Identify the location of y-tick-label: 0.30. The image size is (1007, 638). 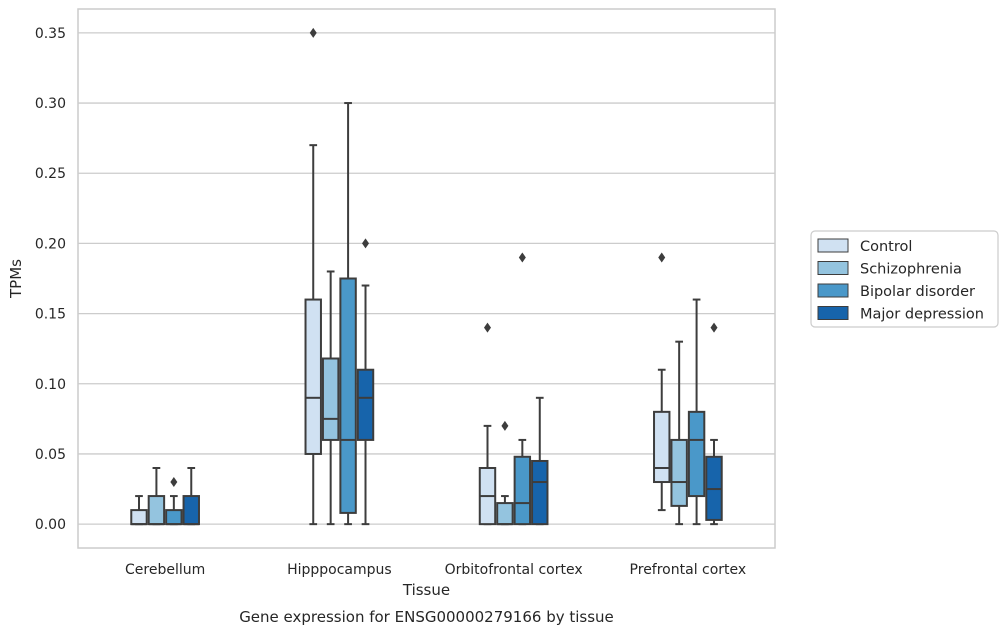
(50, 104).